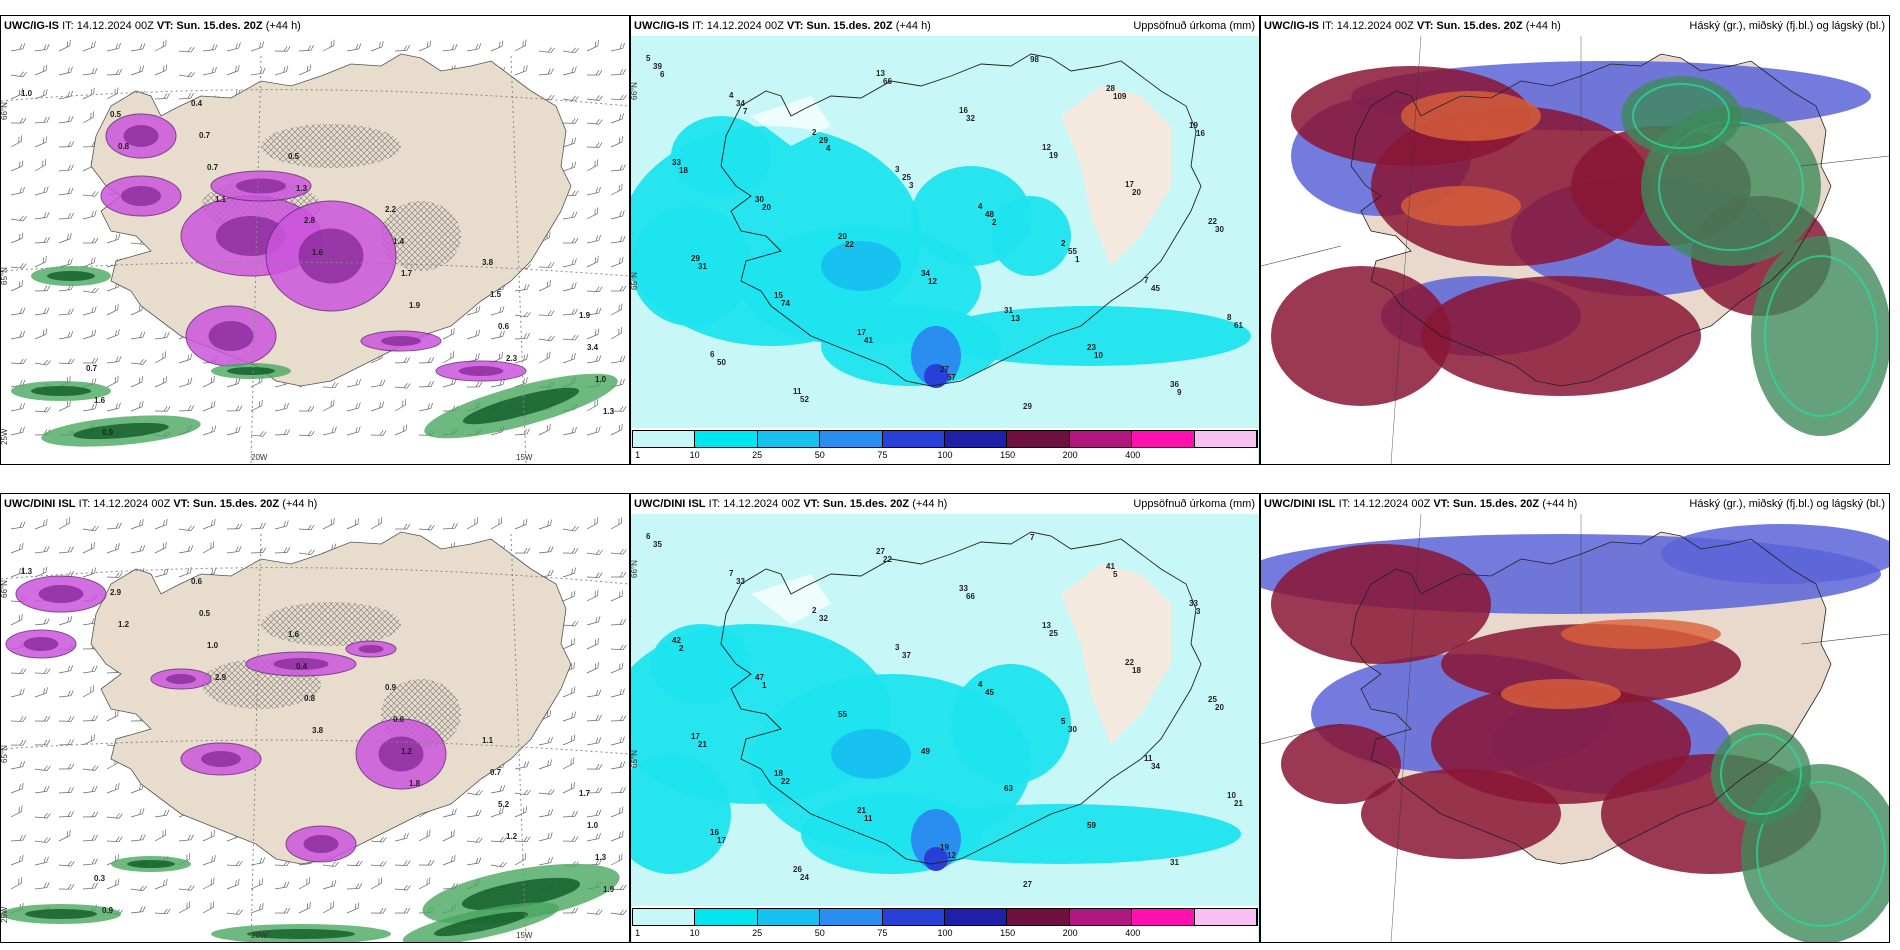 This screenshot has width=1900, height=950. Describe the element at coordinates (256, 259) in the screenshot. I see `longitude-line` at that location.